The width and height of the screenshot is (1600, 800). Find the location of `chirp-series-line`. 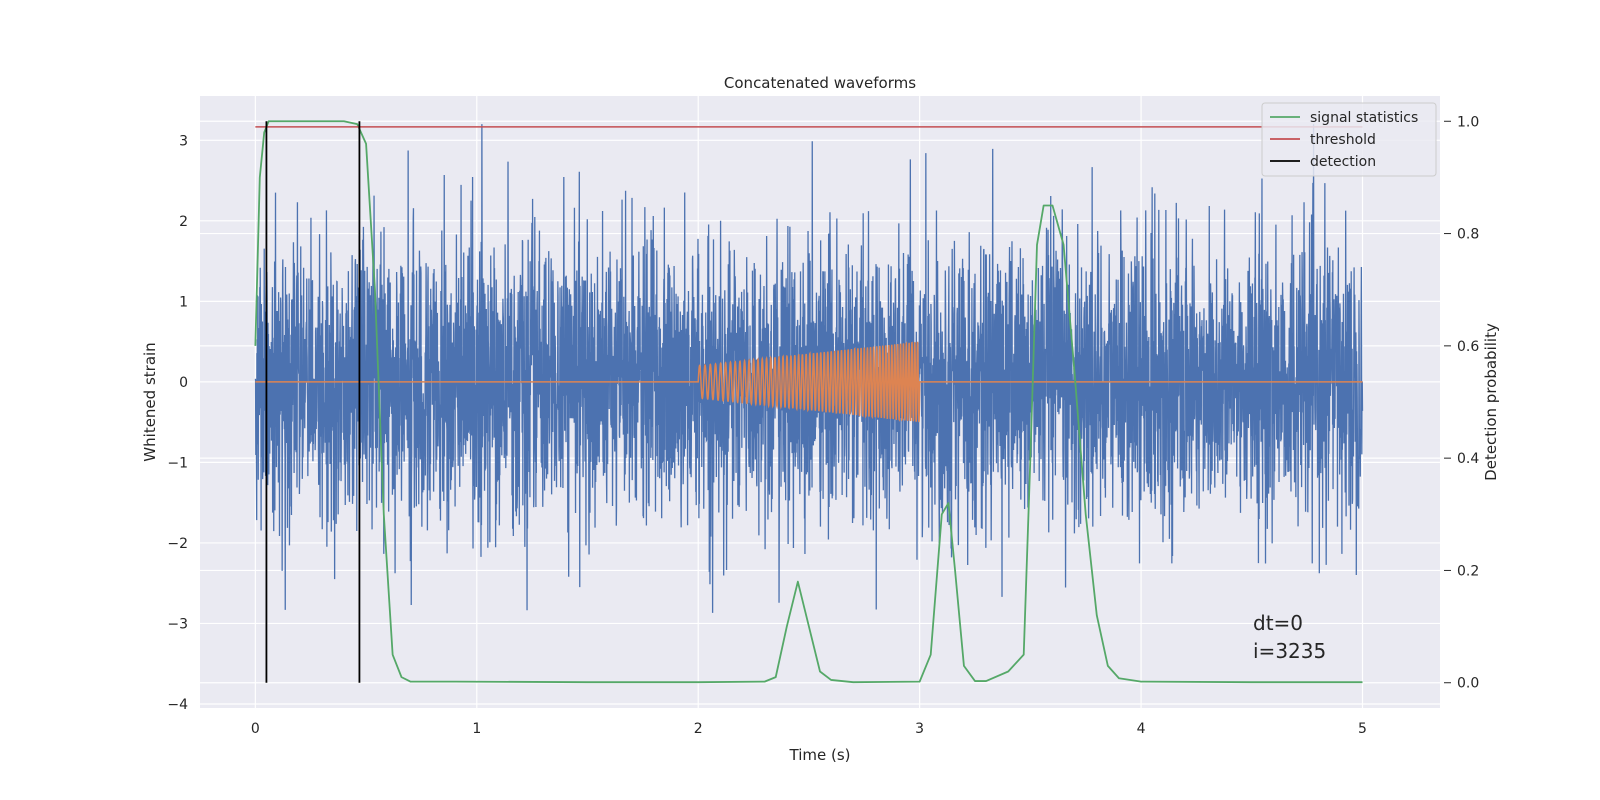

chirp-series-line is located at coordinates (809, 382).